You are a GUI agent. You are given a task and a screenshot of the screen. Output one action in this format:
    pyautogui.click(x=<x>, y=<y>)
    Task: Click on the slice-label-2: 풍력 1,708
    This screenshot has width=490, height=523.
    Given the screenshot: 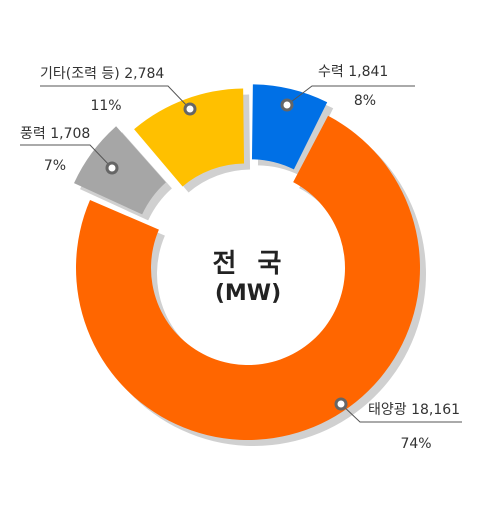 What is the action you would take?
    pyautogui.click(x=55, y=134)
    